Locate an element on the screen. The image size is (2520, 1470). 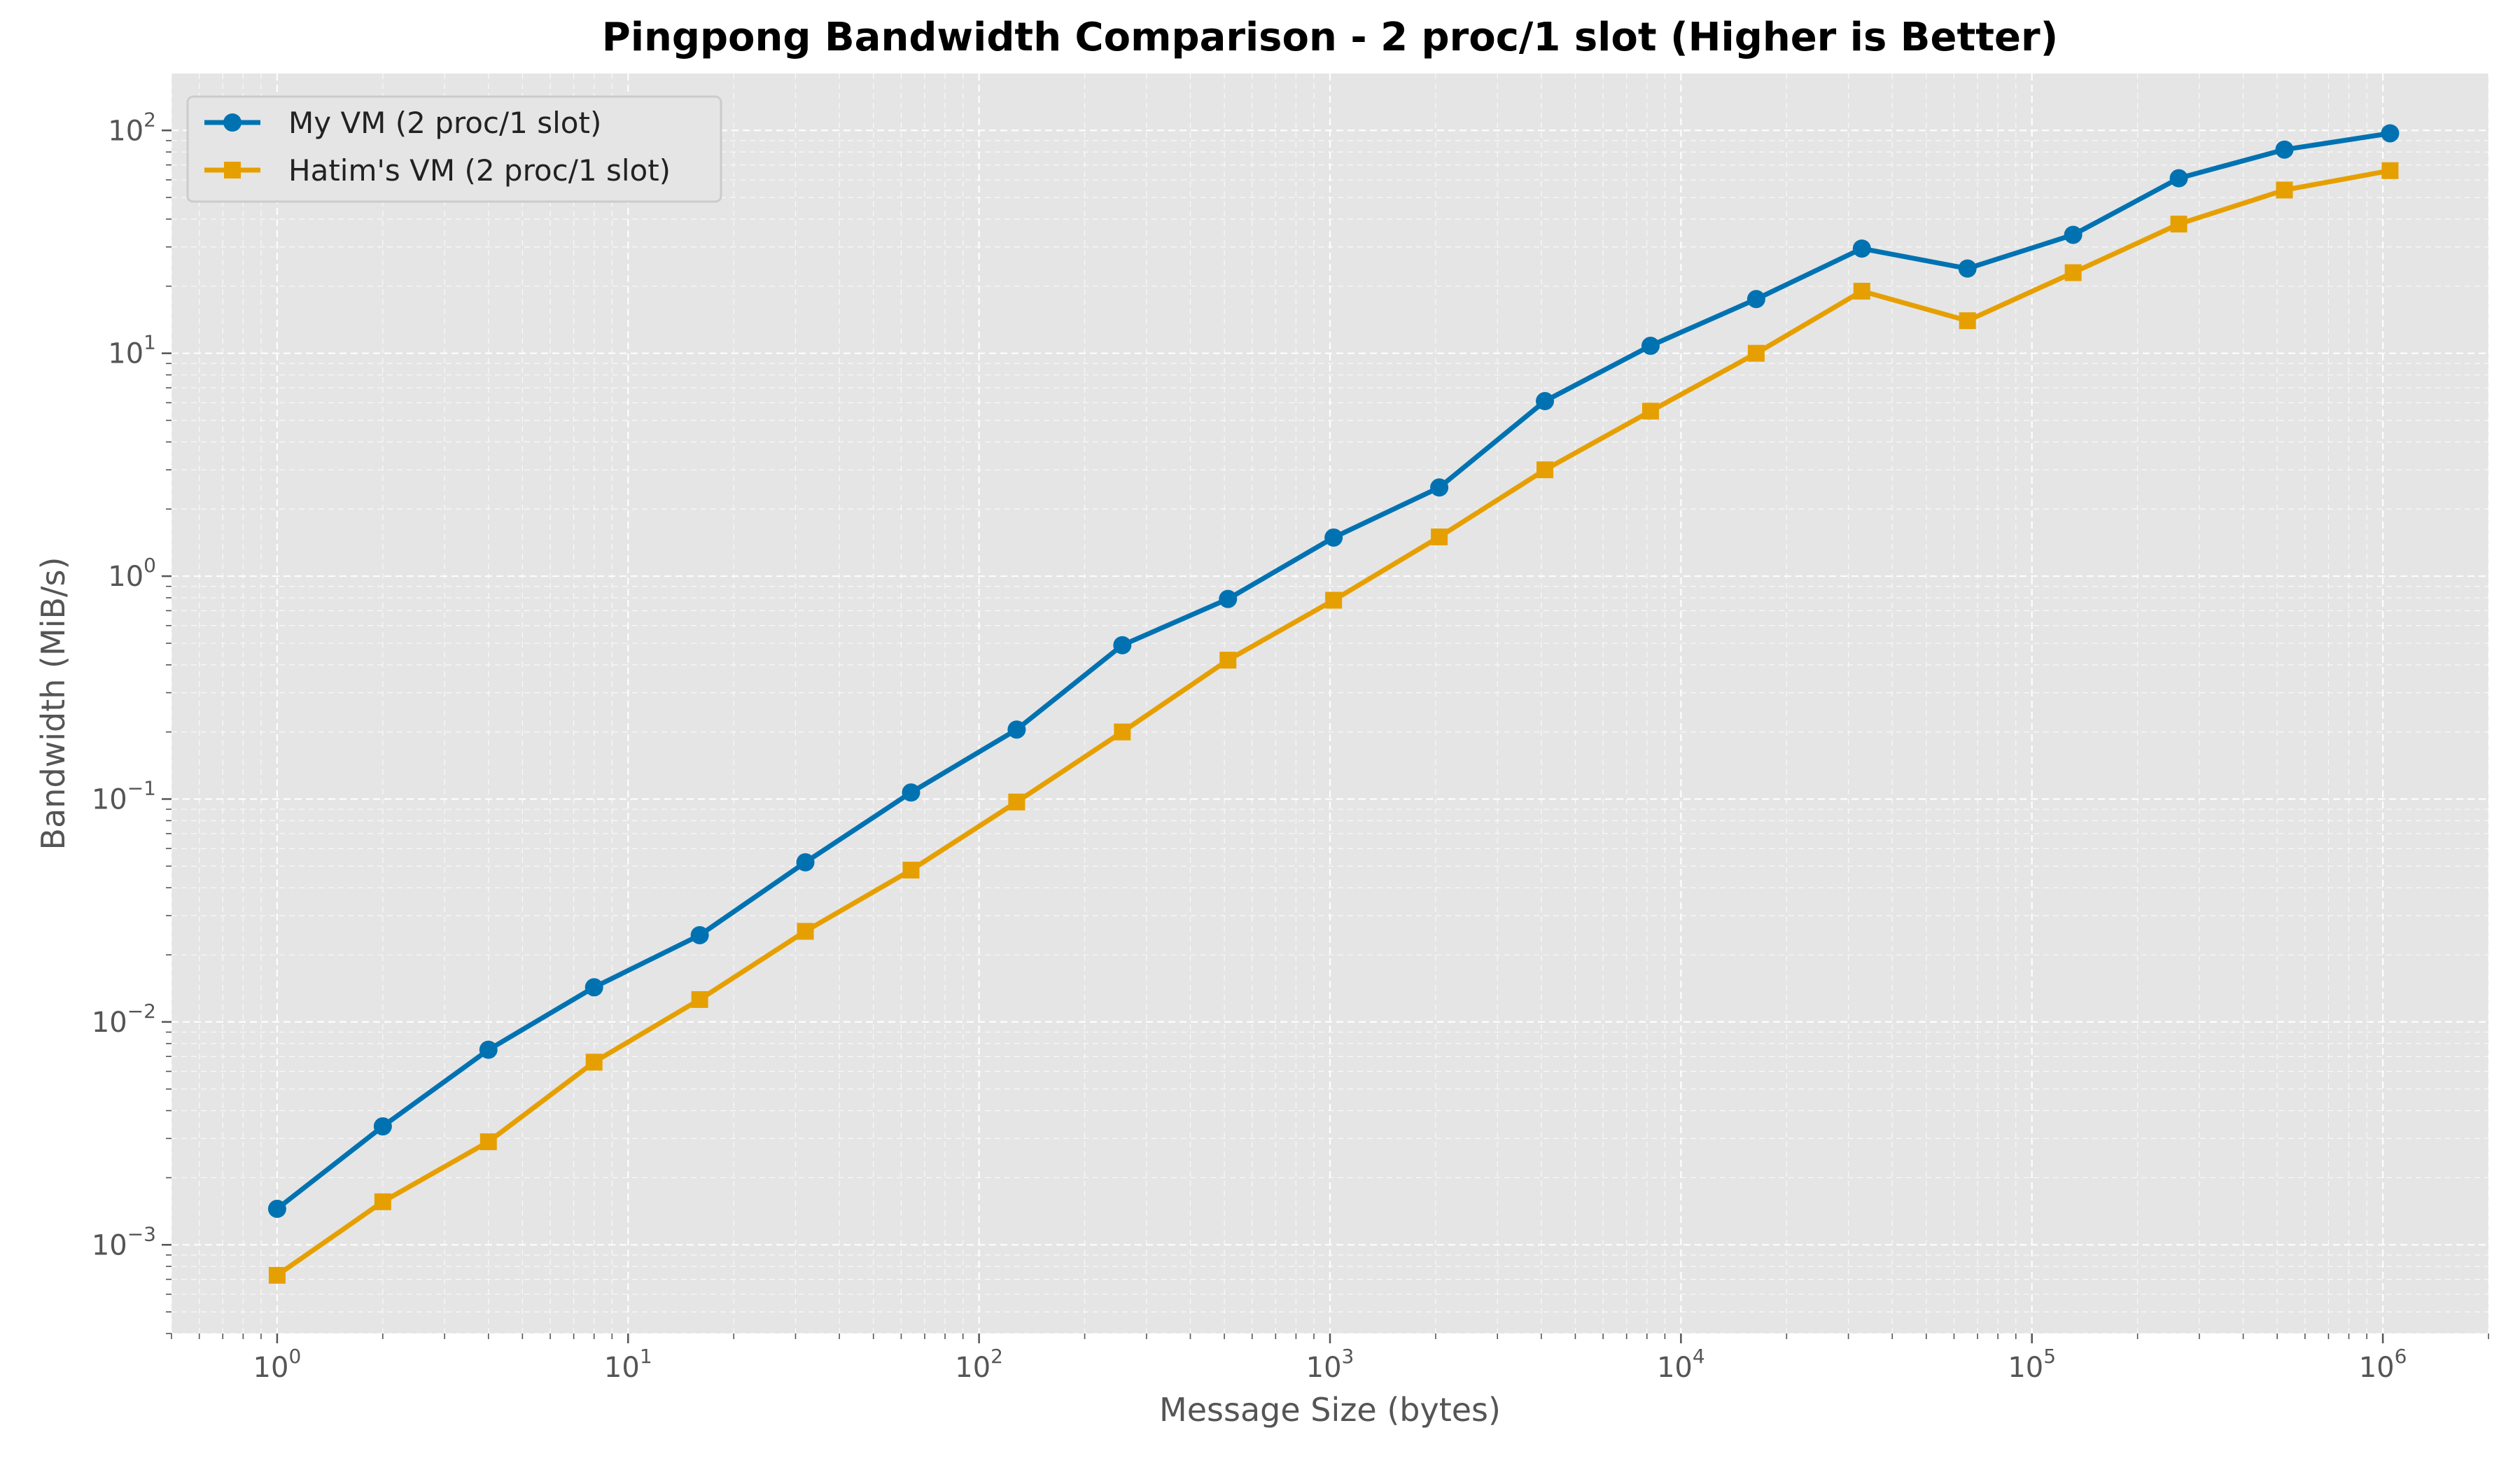
x-tick-label: 10² is located at coordinates (979, 1364).